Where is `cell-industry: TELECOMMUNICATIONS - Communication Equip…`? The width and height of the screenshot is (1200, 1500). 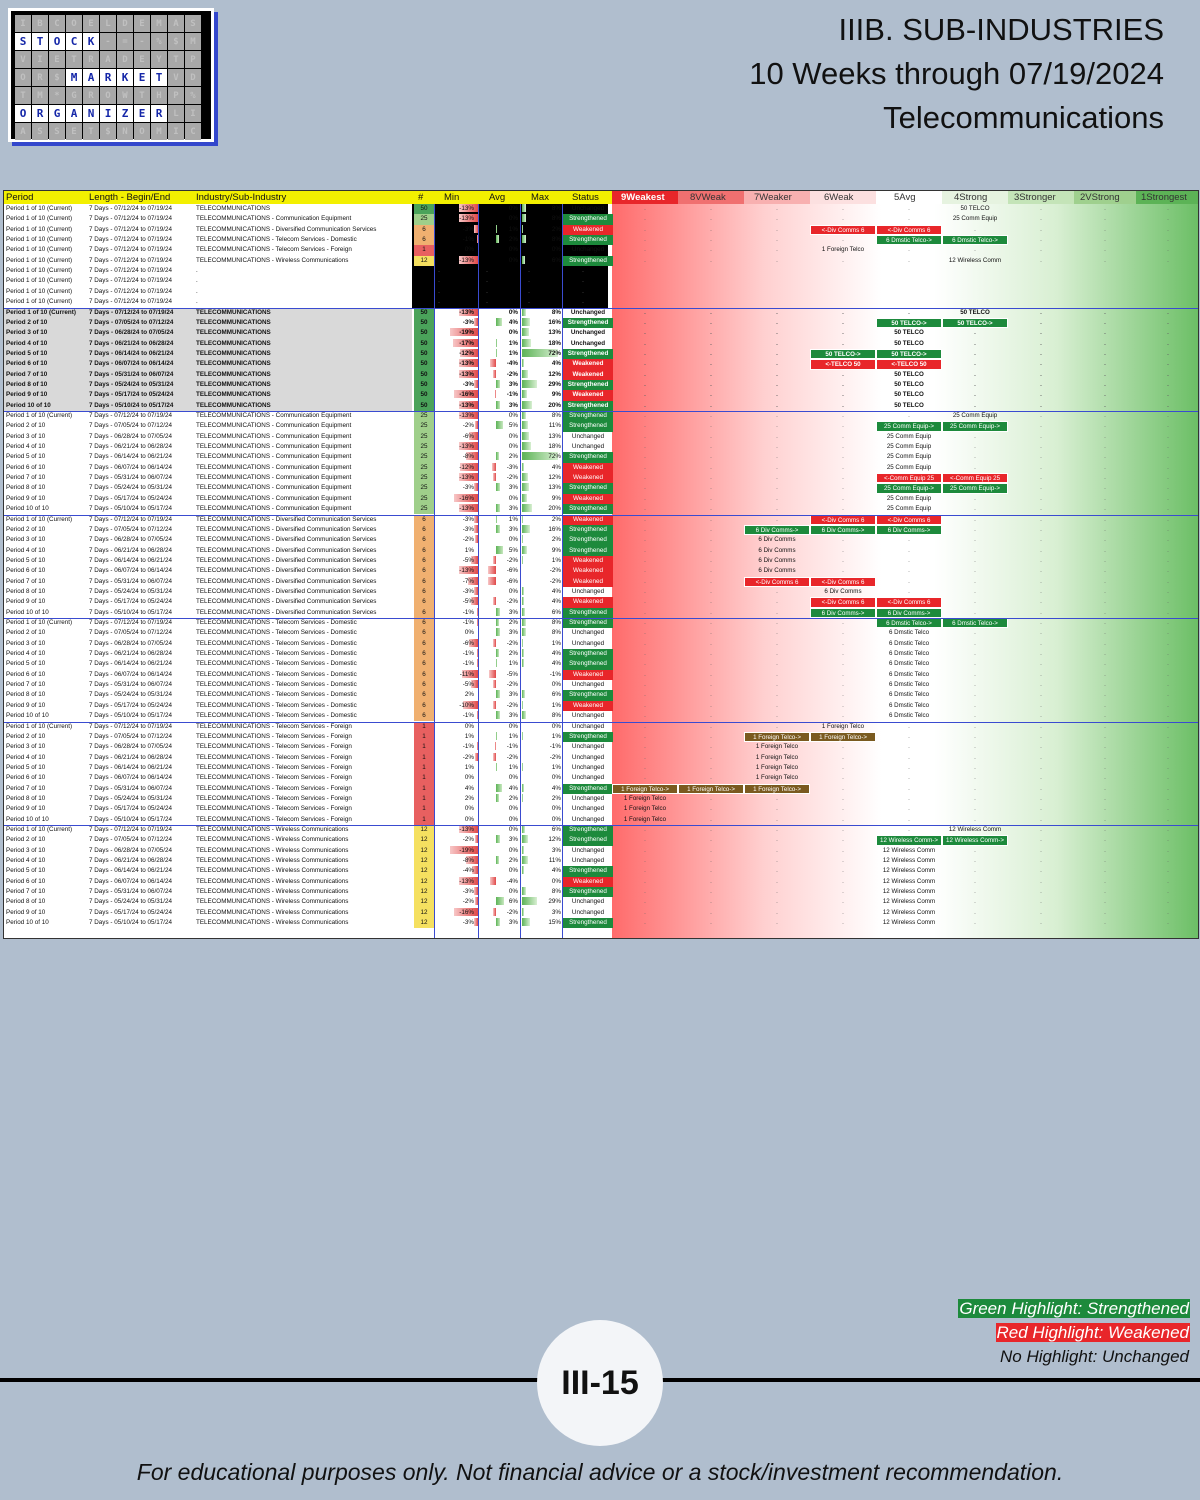
cell-industry: TELECOMMUNICATIONS - Communication Equip… is located at coordinates (274, 219).